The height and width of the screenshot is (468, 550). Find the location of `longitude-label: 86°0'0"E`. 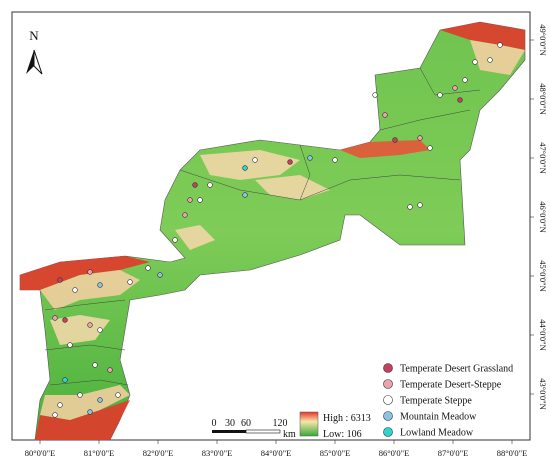

longitude-label: 86°0'0"E is located at coordinates (394, 453).